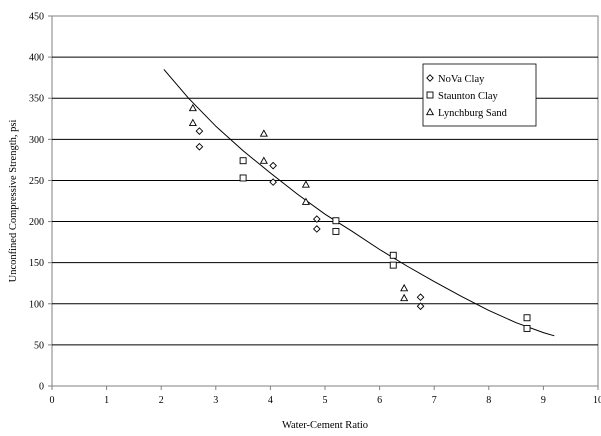  What do you see at coordinates (36, 99) in the screenshot?
I see `y-tick-label: 350` at bounding box center [36, 99].